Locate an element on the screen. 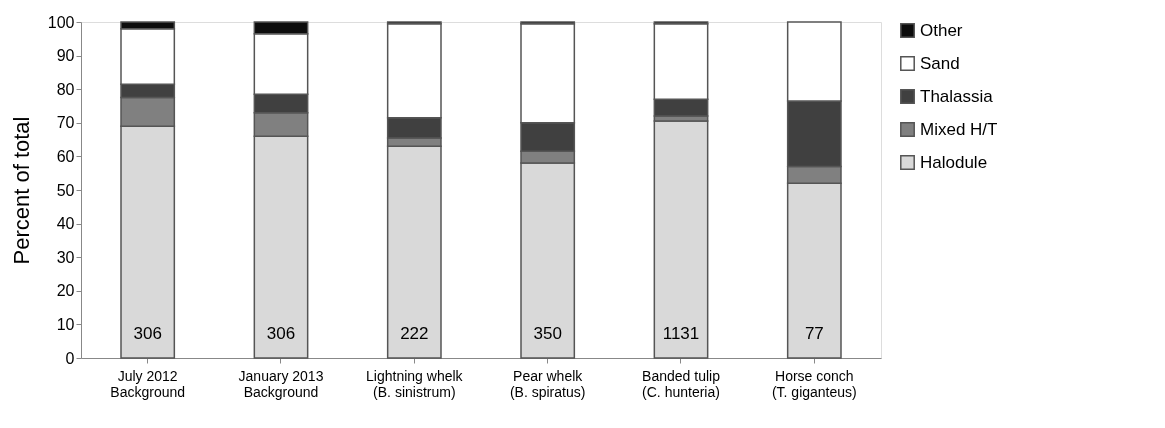 The image size is (1165, 428). y-tick-label: 80 is located at coordinates (65, 89).